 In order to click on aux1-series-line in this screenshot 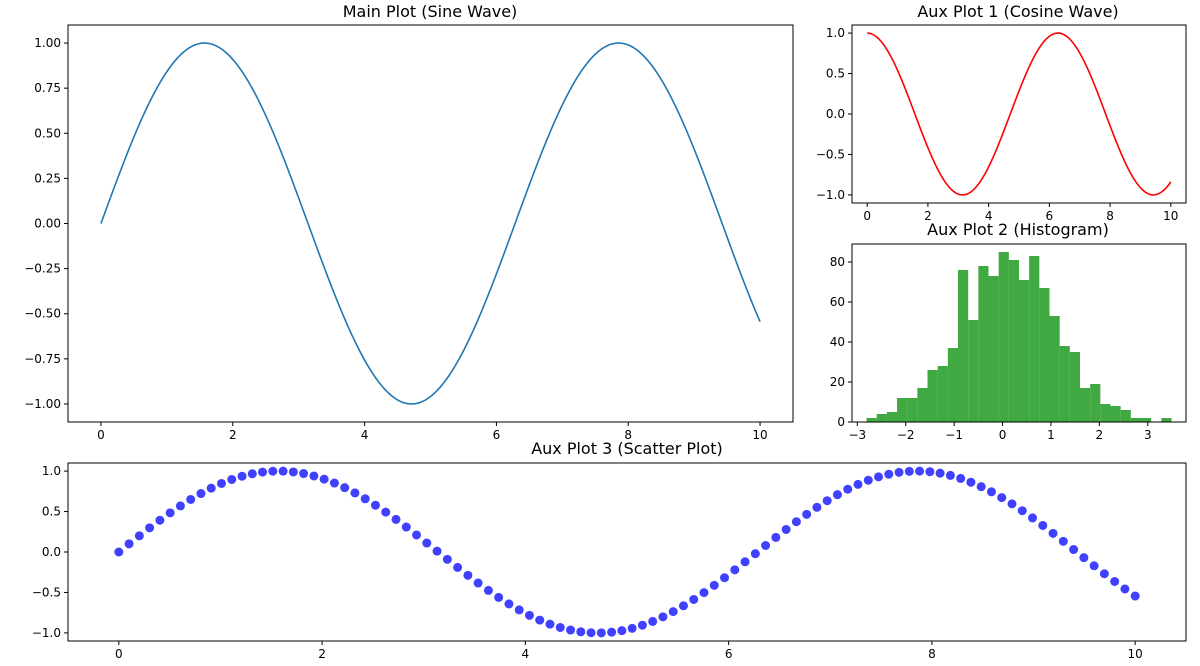, I will do `click(1019, 114)`.